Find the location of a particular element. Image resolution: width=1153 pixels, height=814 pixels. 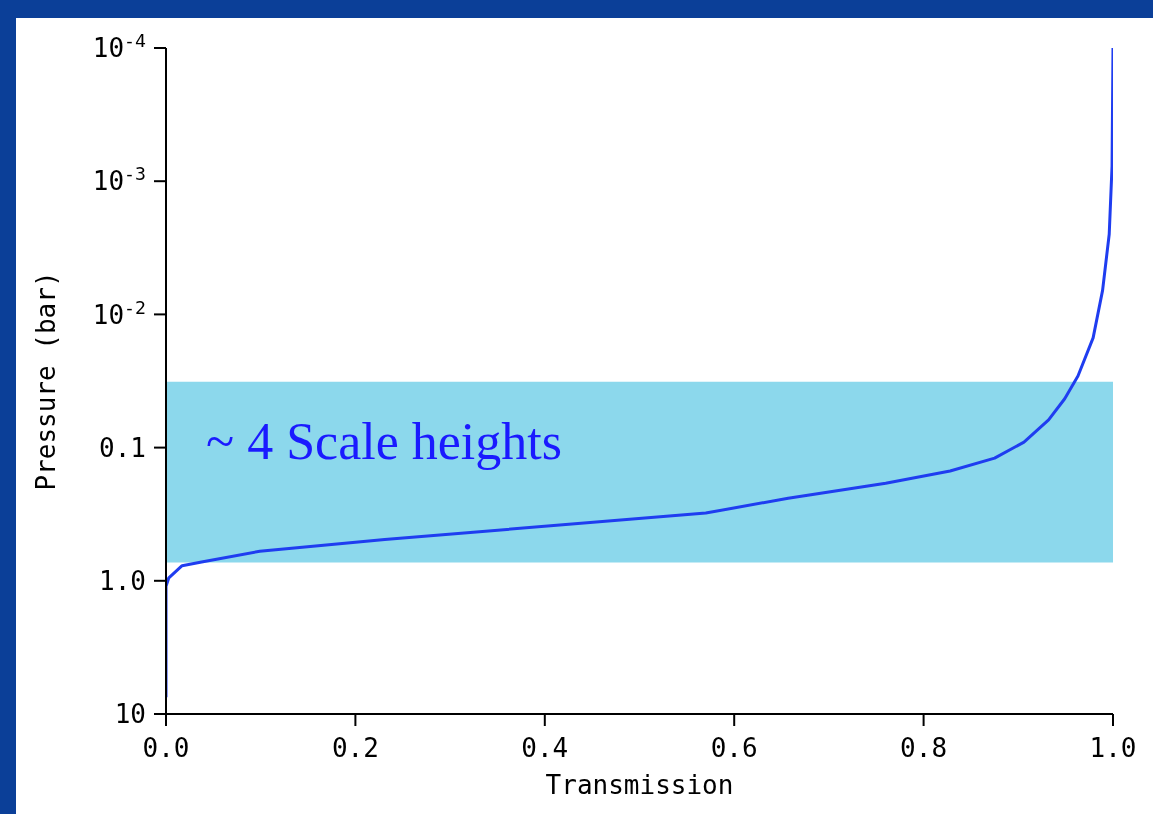

band-label: ~ 4 Scale heights is located at coordinates (384, 441).